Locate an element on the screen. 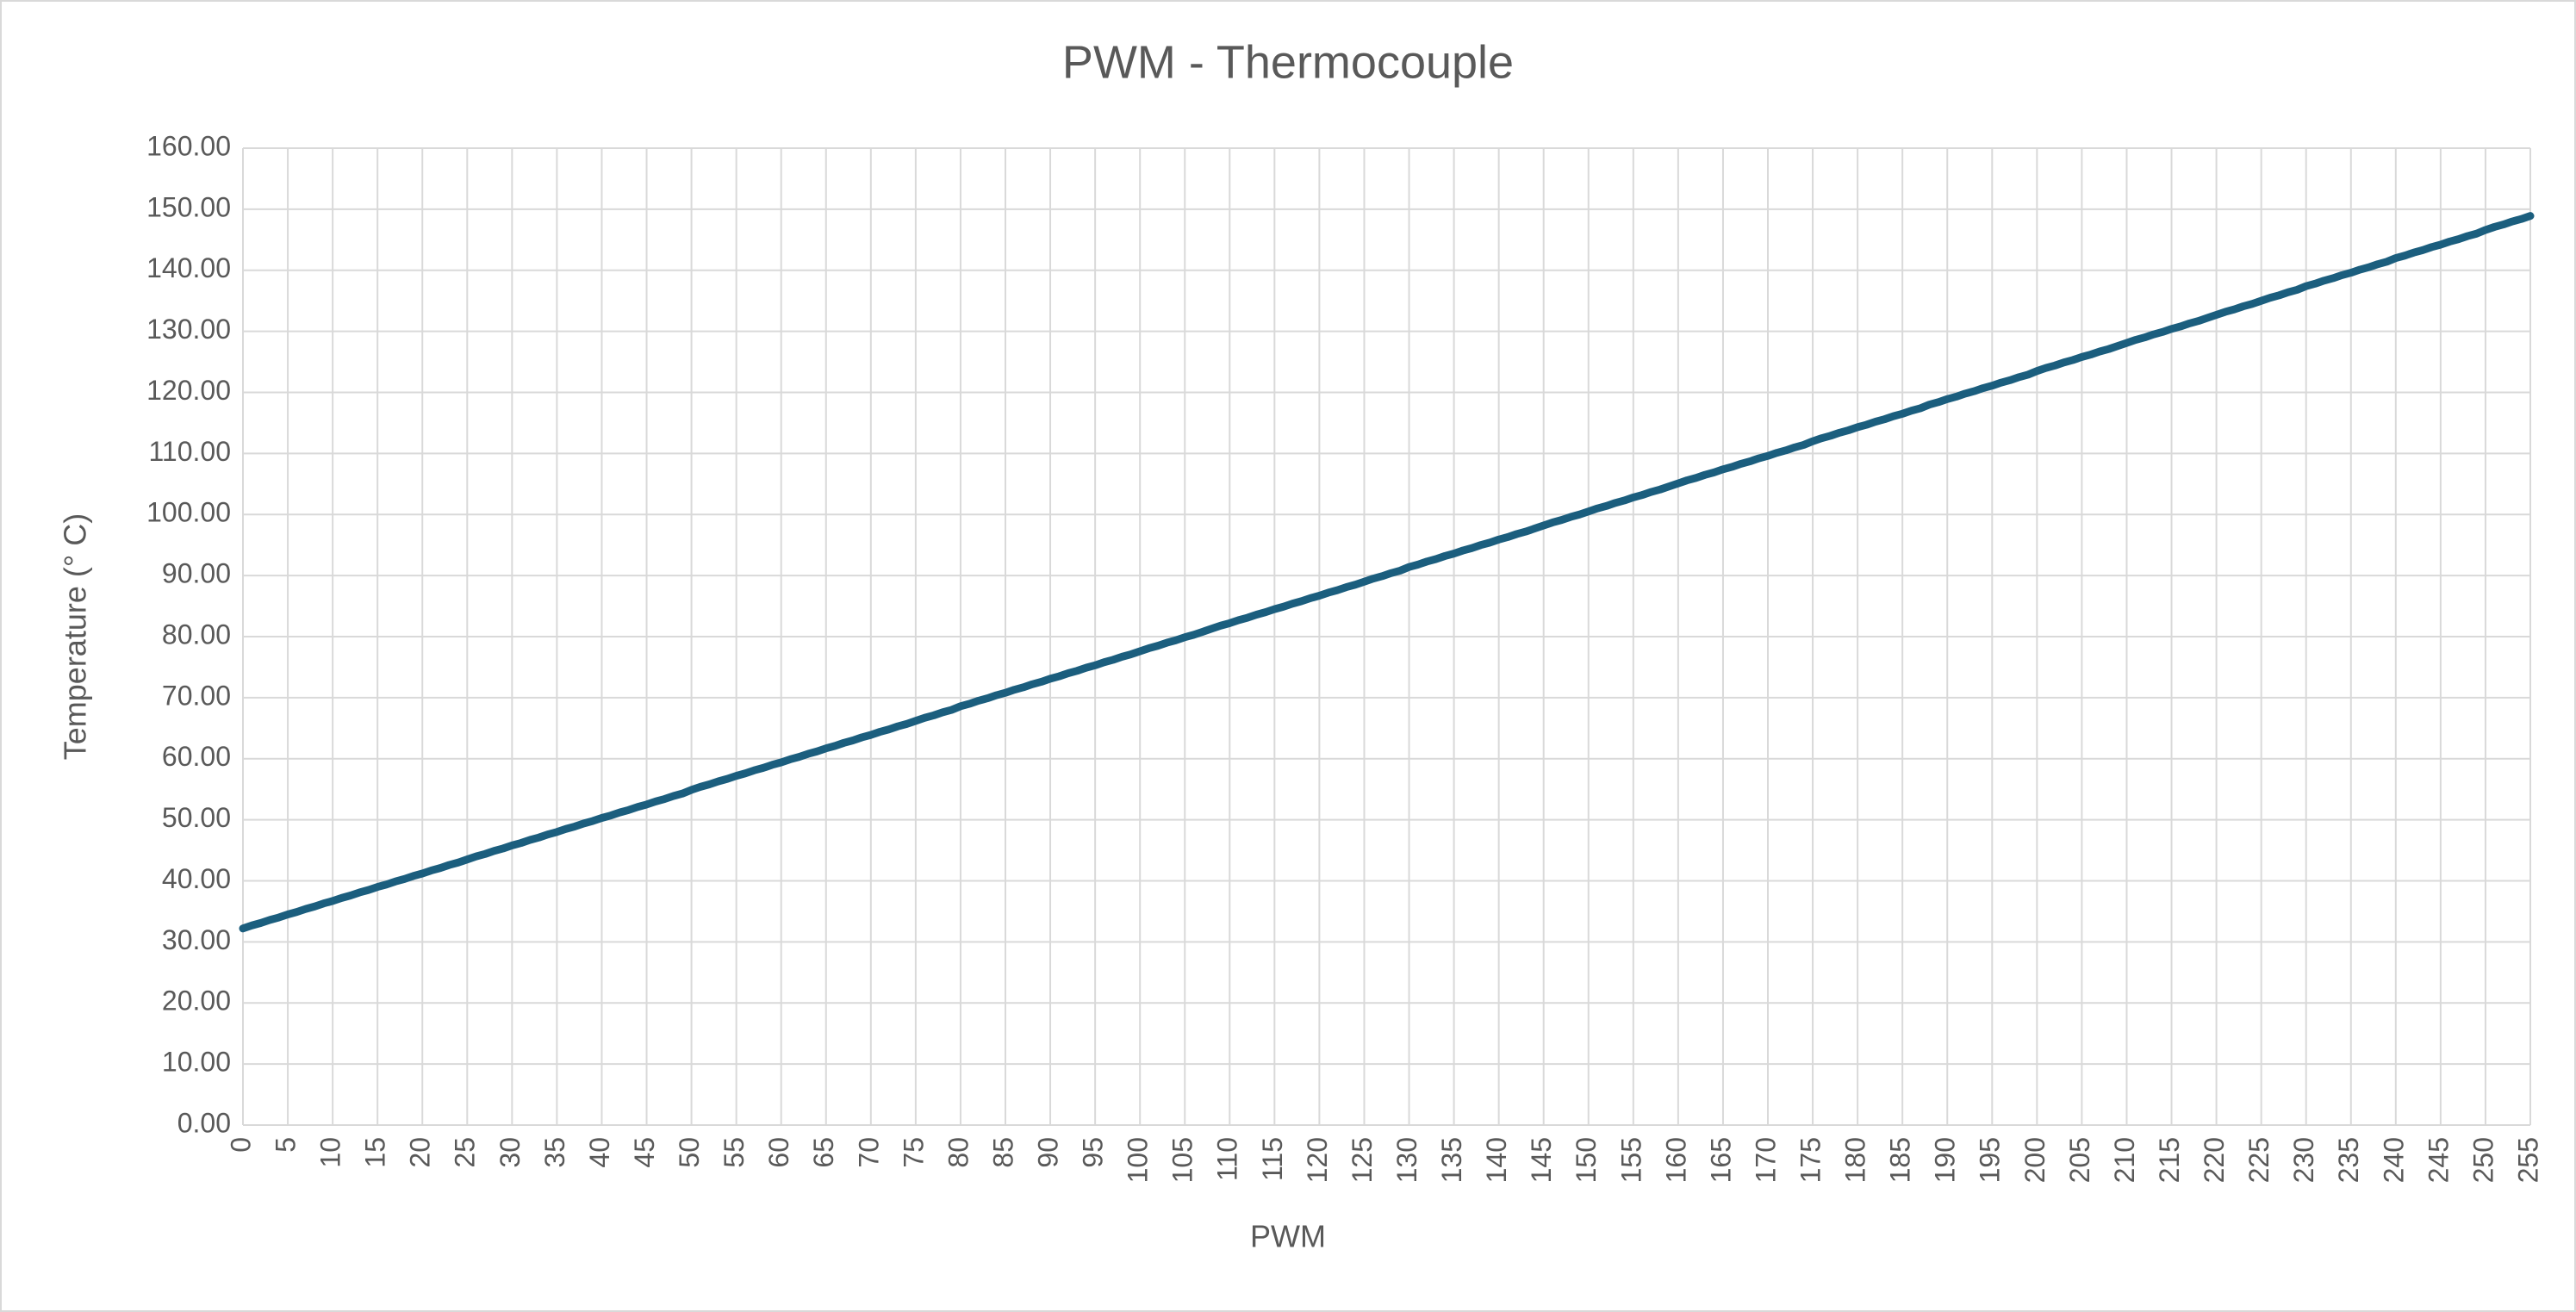 The width and height of the screenshot is (2576, 1312). x-tick-label: 120 is located at coordinates (1318, 1160).